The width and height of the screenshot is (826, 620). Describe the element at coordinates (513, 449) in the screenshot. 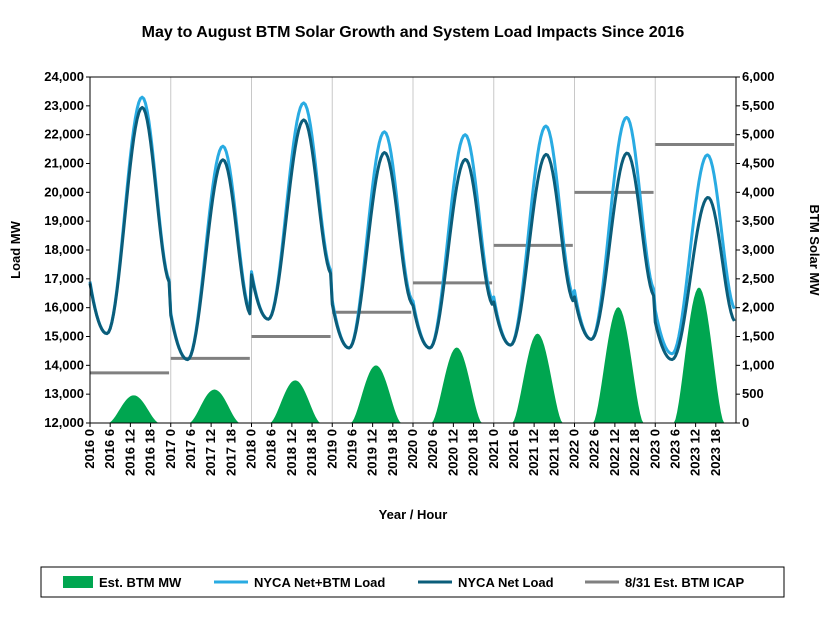

I see `x-tick-label: 2021 6` at that location.